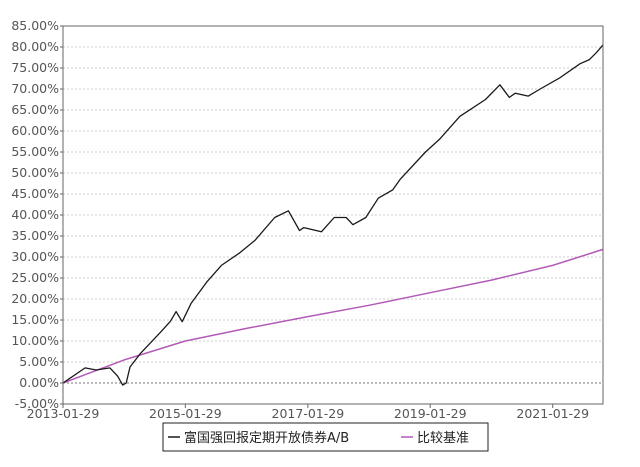 The height and width of the screenshot is (467, 640). I want to click on y-tick-label: 65.00%, so click(35, 109).